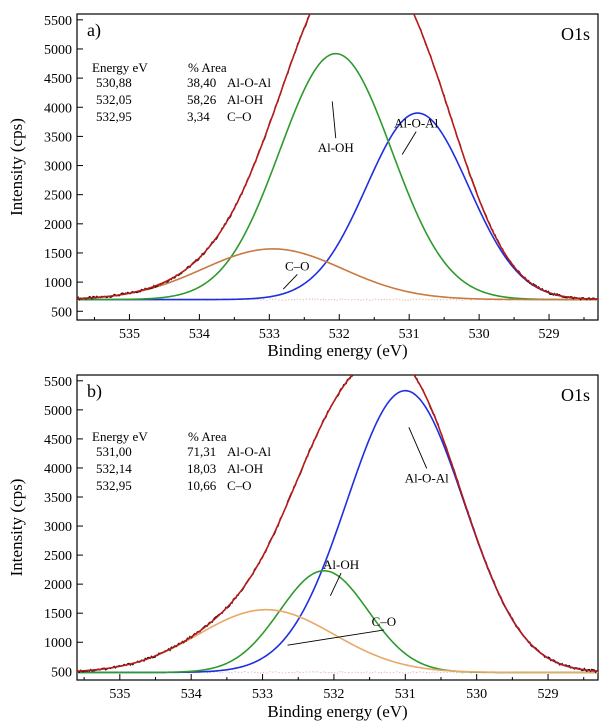 The image size is (602, 721). Describe the element at coordinates (201, 451) in the screenshot. I see `table-cell-area: 71,31` at that location.